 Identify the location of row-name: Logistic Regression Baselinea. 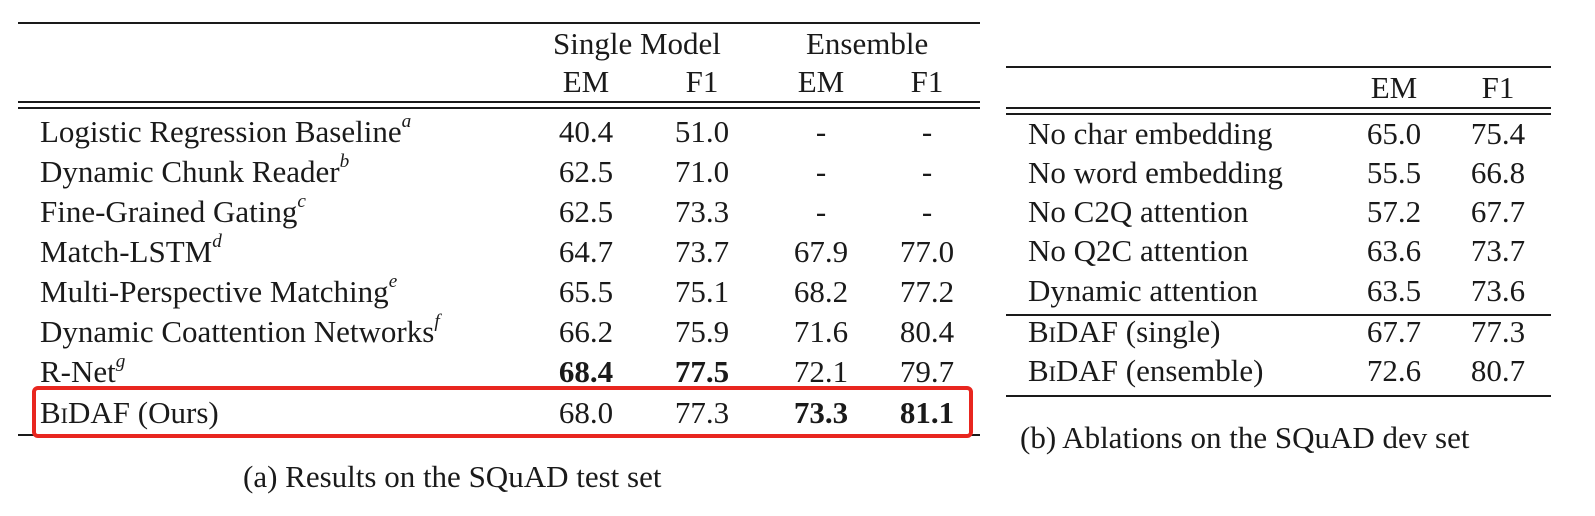
(225, 130).